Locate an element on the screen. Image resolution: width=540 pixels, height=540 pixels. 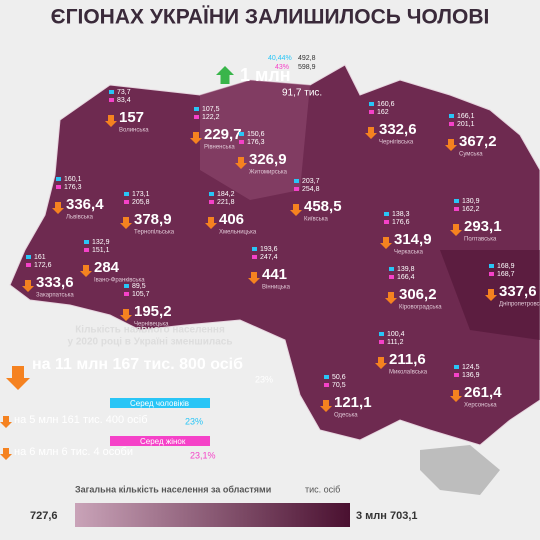
women-value: 151,1 is located at coordinates (101, 250).